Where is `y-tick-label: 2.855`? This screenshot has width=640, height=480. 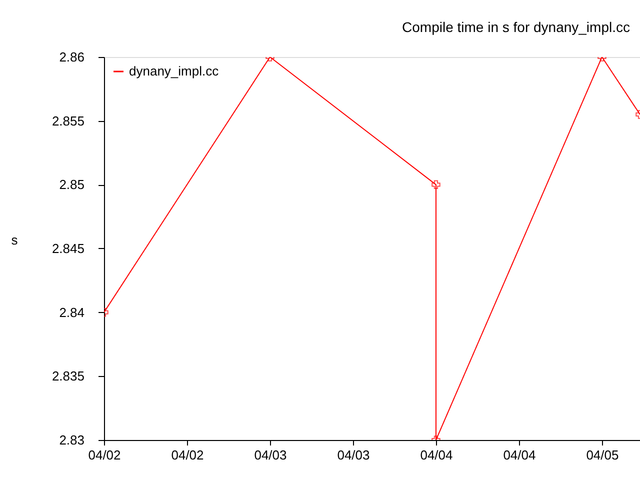 y-tick-label: 2.855 is located at coordinates (68, 120).